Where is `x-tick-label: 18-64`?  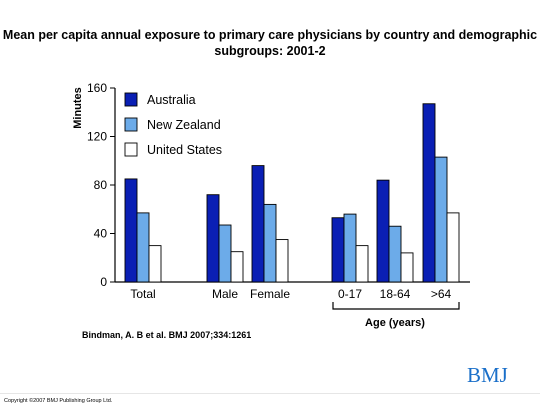 x-tick-label: 18-64 is located at coordinates (395, 294).